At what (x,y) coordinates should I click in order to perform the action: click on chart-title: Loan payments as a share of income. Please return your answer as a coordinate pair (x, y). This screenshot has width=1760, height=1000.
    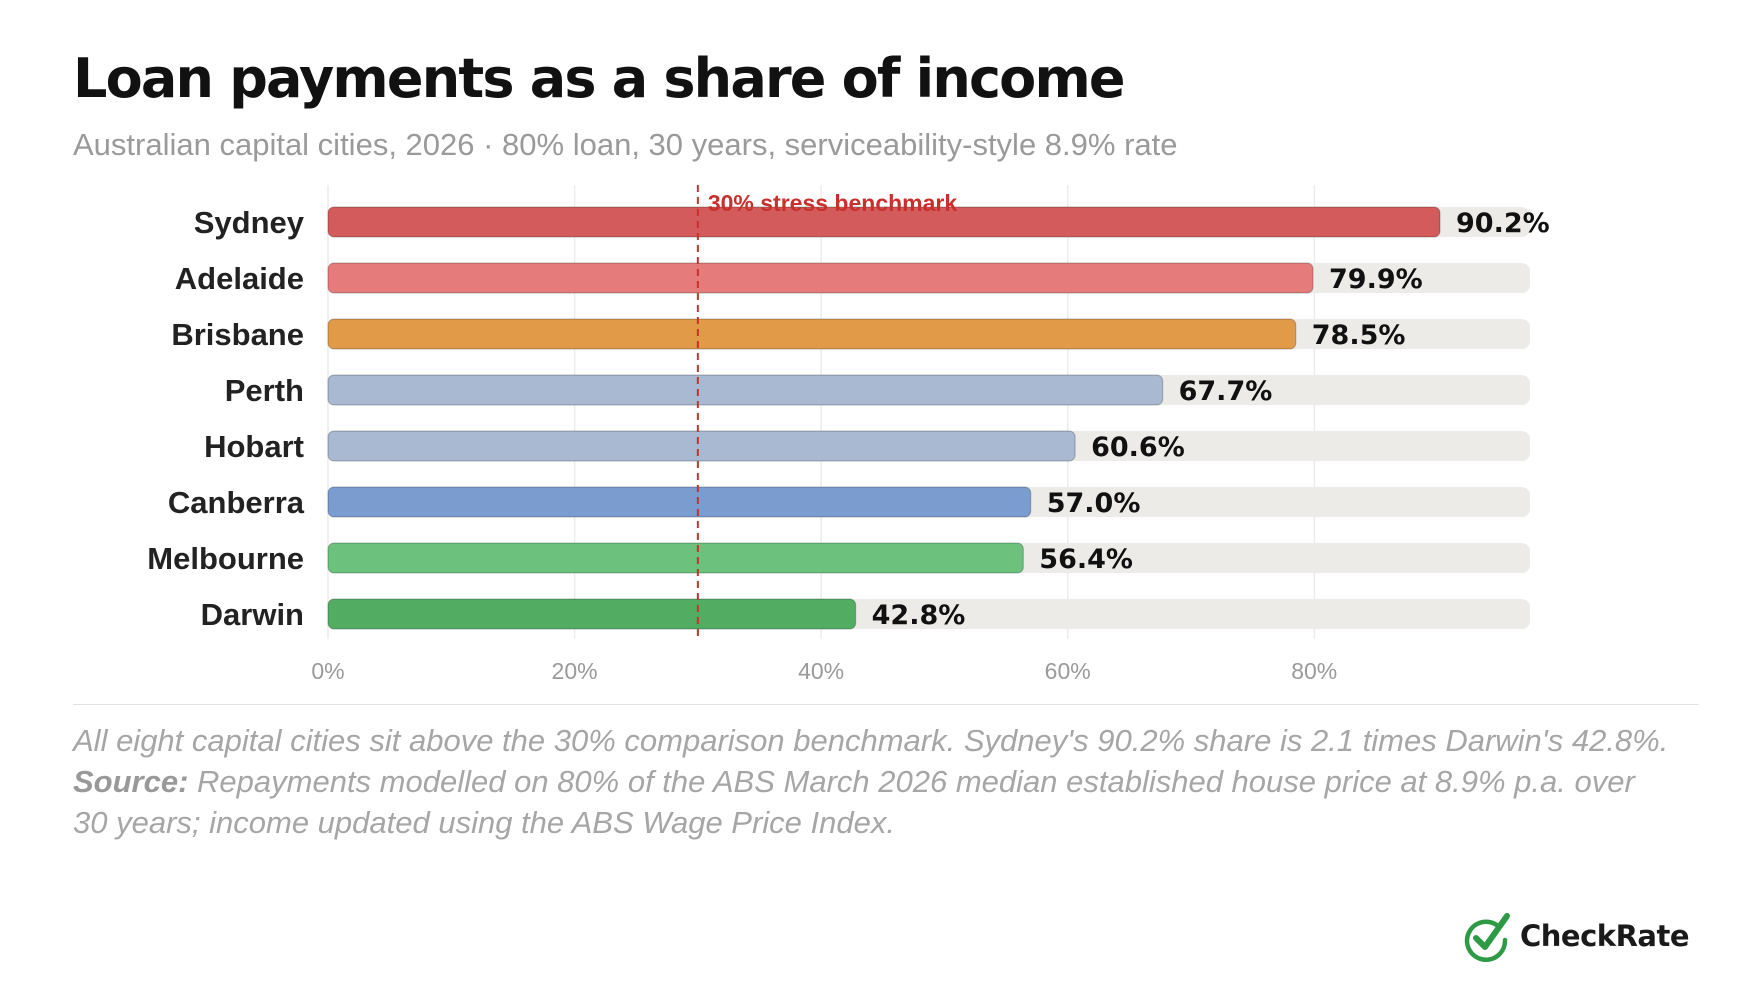
    Looking at the image, I should click on (599, 78).